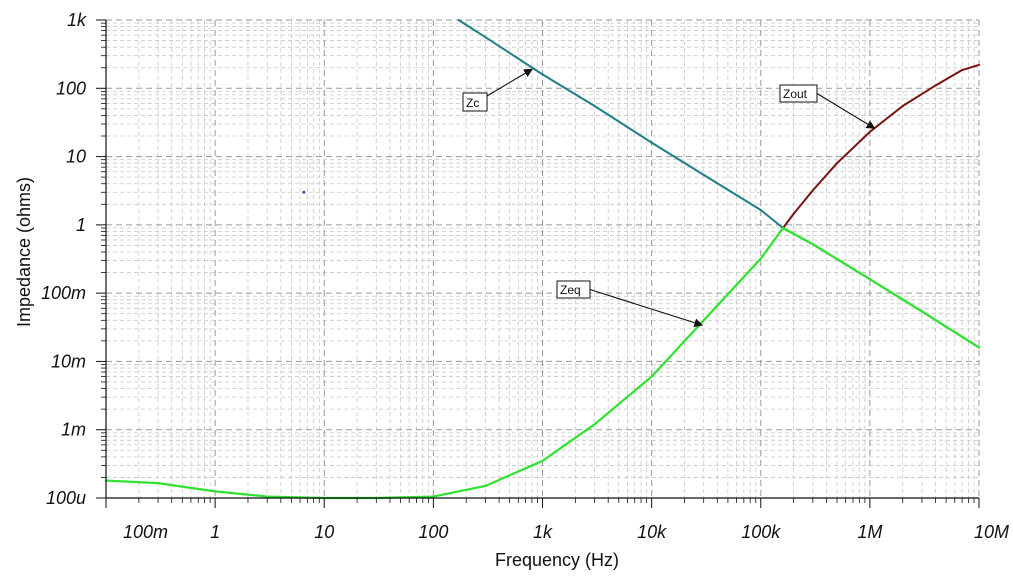 The height and width of the screenshot is (576, 1013). I want to click on x-tick-label: 100k, so click(761, 532).